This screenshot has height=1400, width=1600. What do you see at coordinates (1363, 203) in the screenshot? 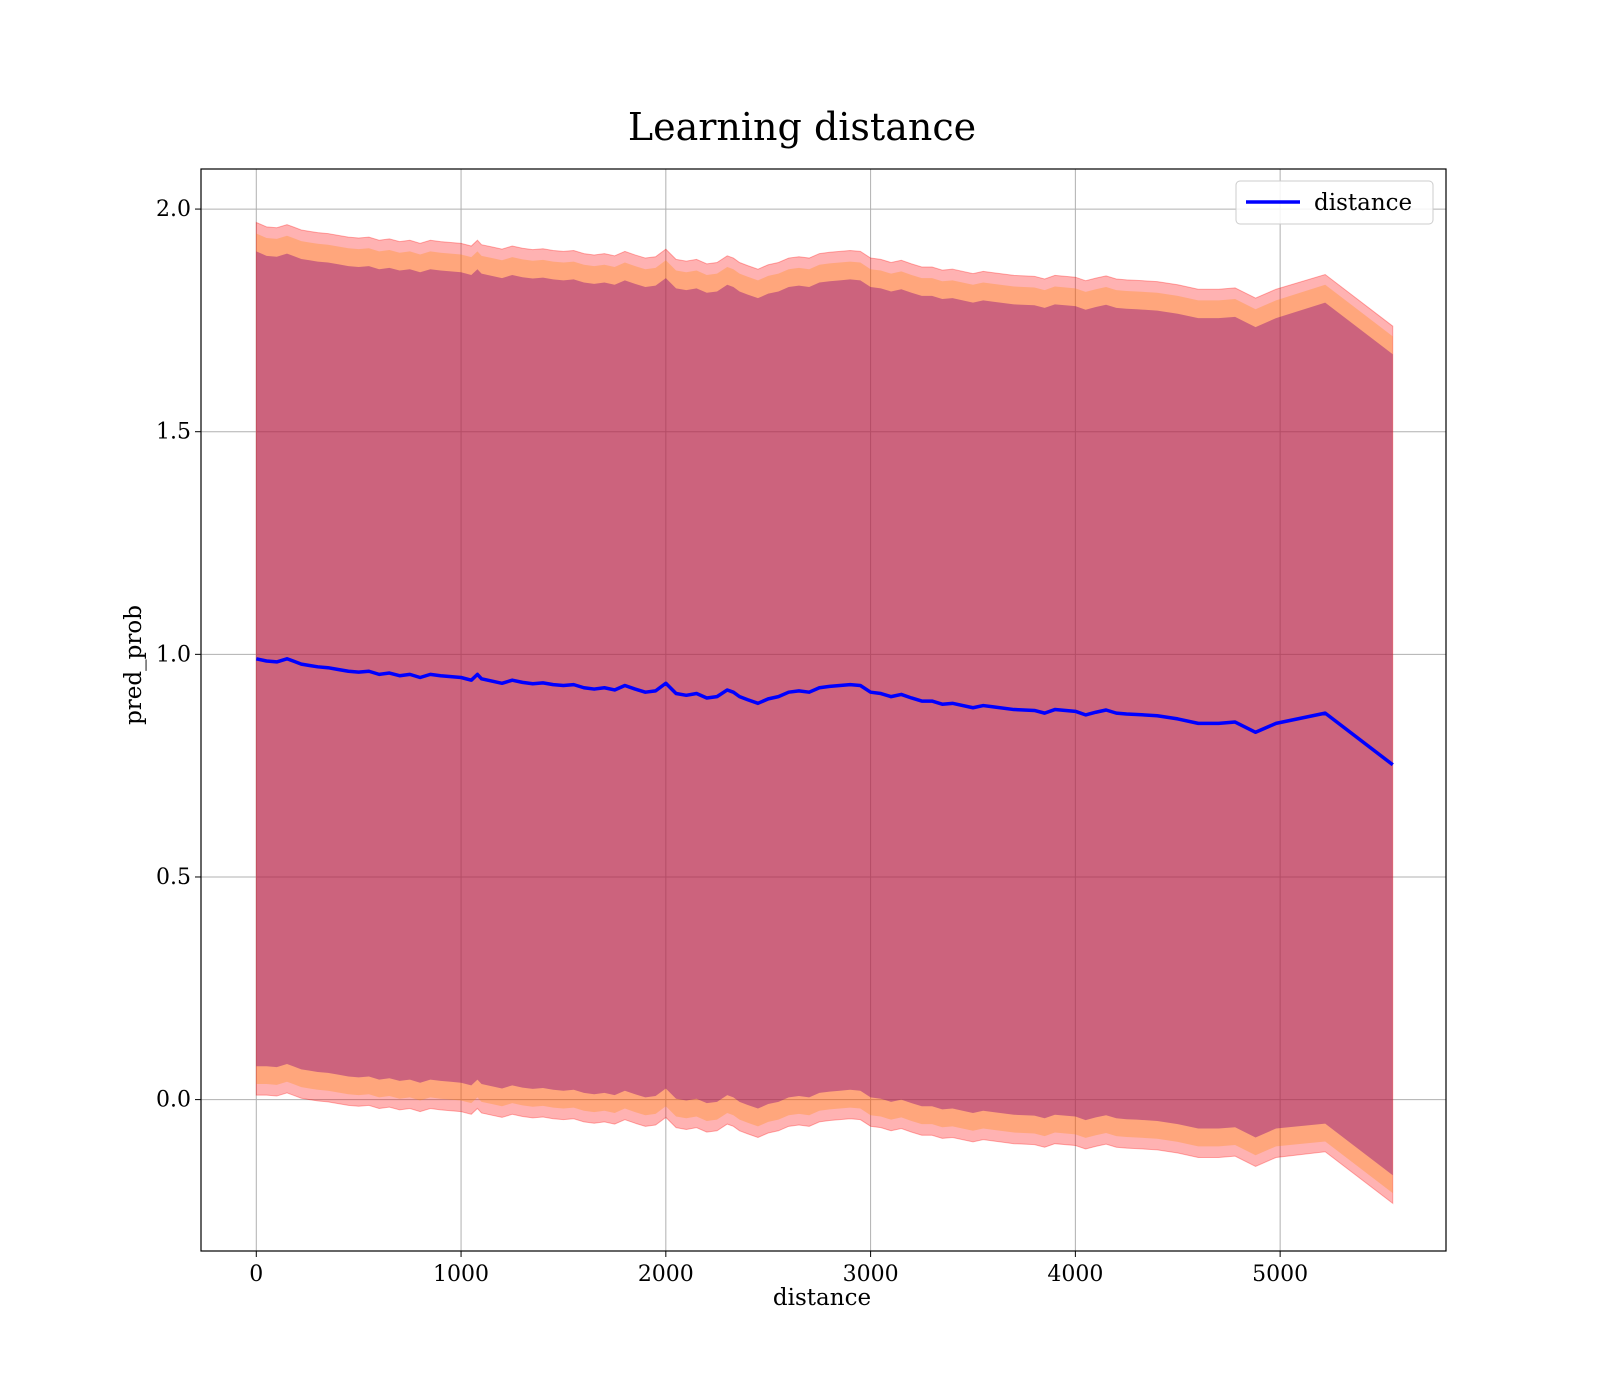
I see `legend-label-distance: distance` at bounding box center [1363, 203].